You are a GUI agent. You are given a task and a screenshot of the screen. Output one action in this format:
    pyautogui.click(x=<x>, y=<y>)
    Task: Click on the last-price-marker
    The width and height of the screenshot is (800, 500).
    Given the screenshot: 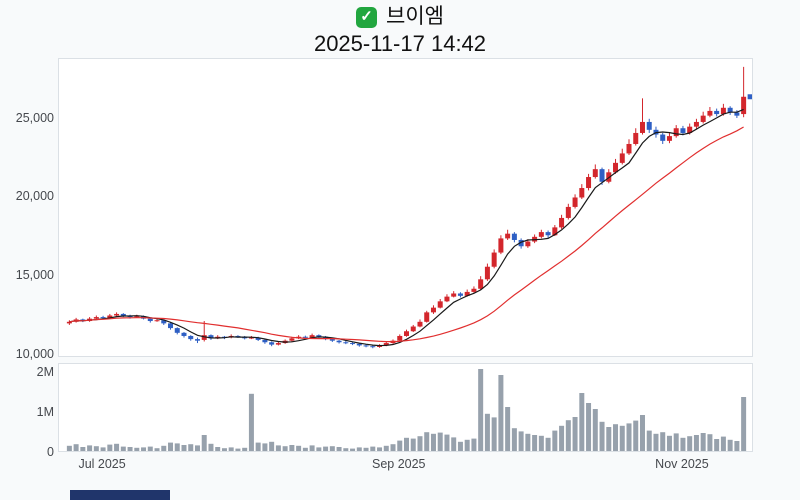 What is the action you would take?
    pyautogui.click(x=749, y=97)
    